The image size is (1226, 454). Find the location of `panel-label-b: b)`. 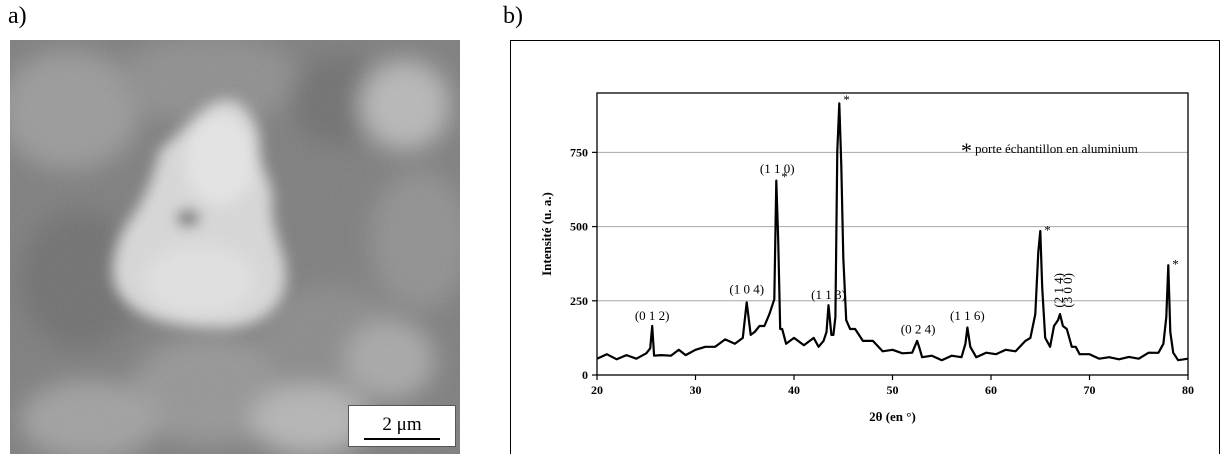

panel-label-b: b) is located at coordinates (513, 16).